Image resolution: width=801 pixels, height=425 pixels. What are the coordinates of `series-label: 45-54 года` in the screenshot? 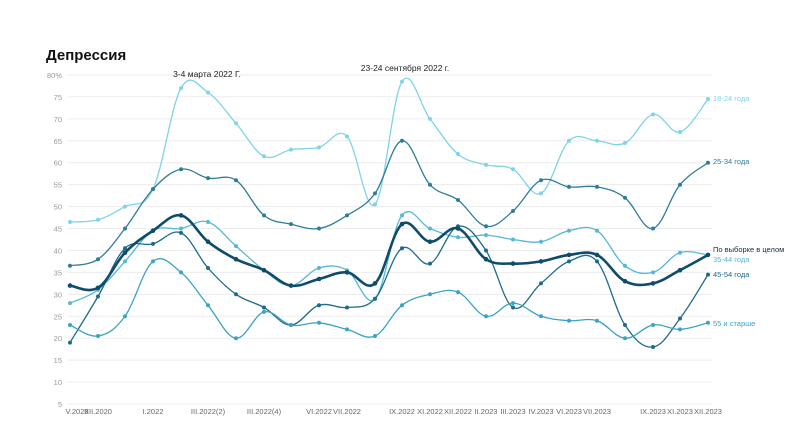 It's located at (731, 274).